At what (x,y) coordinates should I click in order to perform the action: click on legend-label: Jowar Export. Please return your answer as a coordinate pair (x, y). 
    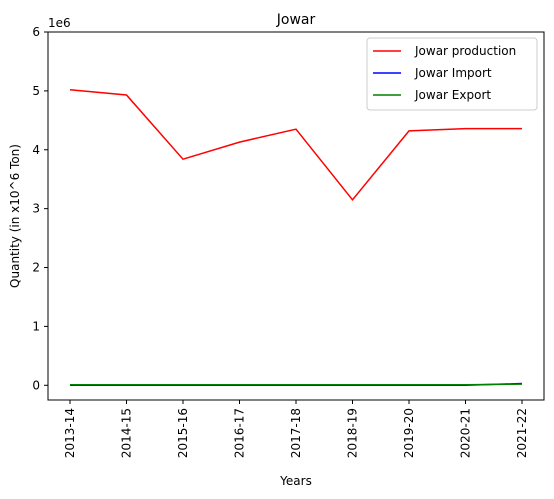
    Looking at the image, I should click on (452, 95).